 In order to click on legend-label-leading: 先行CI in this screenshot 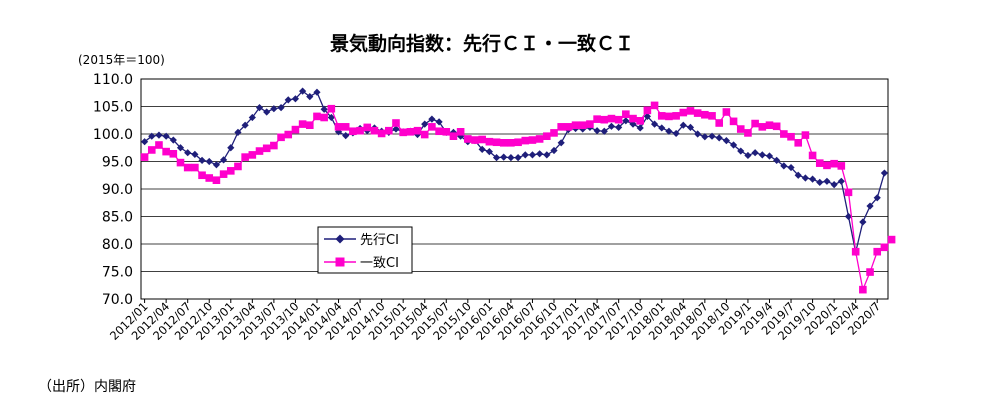, I will do `click(379, 240)`.